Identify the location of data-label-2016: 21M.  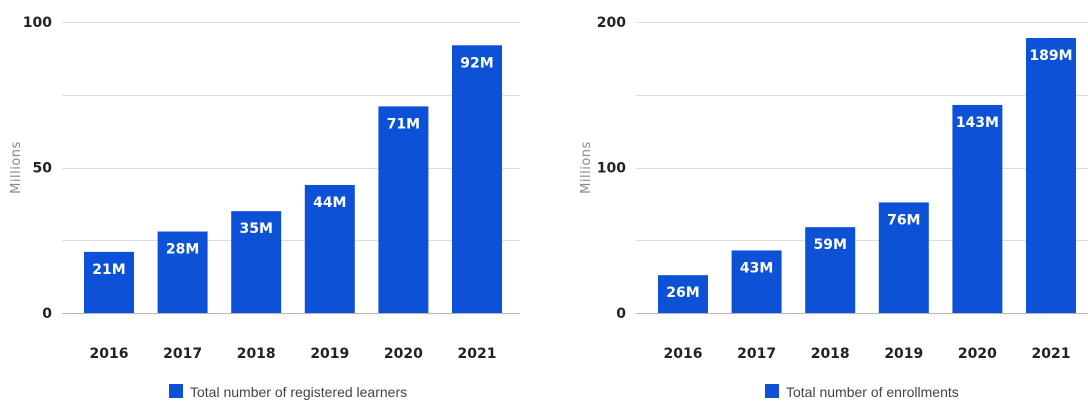
(108, 270).